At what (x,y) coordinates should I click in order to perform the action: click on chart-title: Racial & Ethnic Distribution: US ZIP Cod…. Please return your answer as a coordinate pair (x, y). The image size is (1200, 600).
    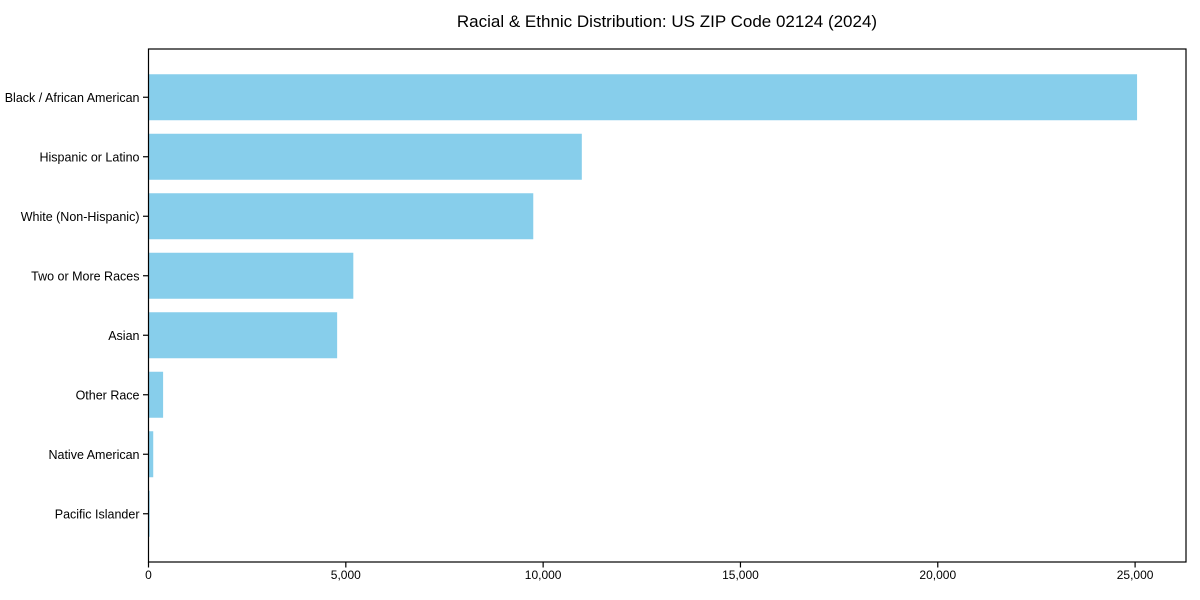
    Looking at the image, I should click on (667, 21).